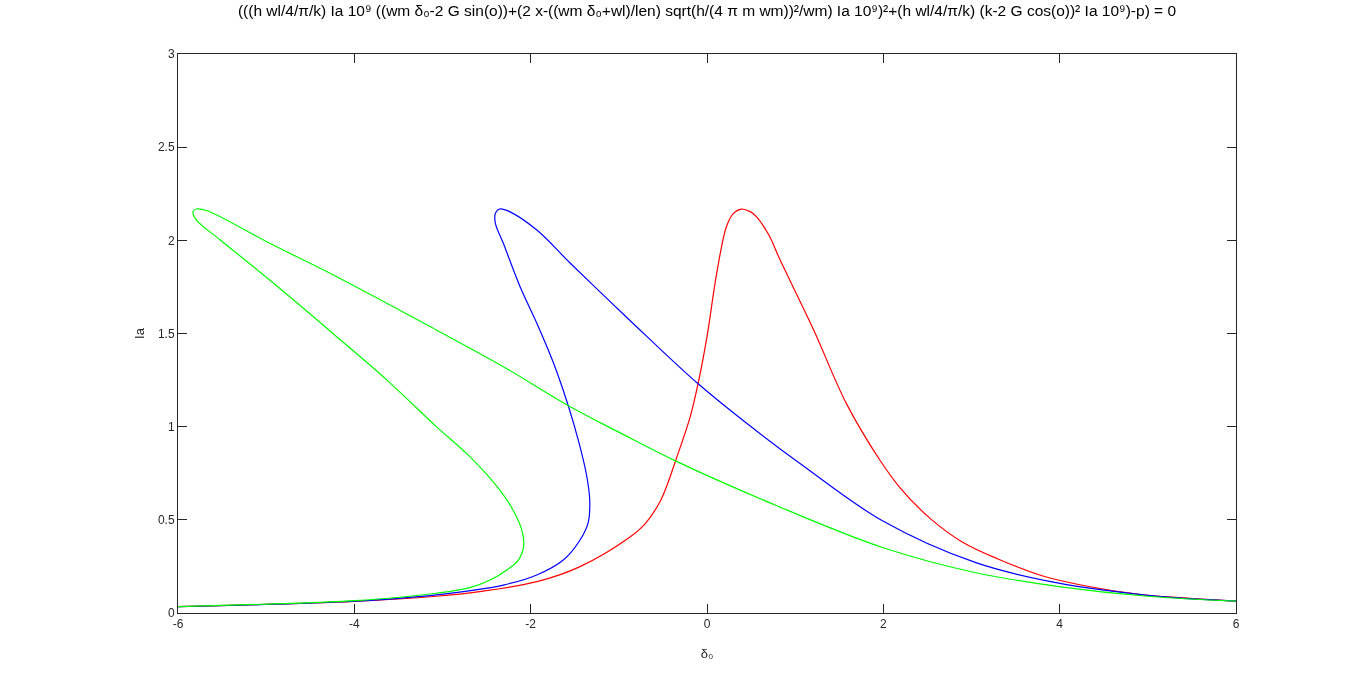  What do you see at coordinates (171, 54) in the screenshot?
I see `y-tick-label: 3` at bounding box center [171, 54].